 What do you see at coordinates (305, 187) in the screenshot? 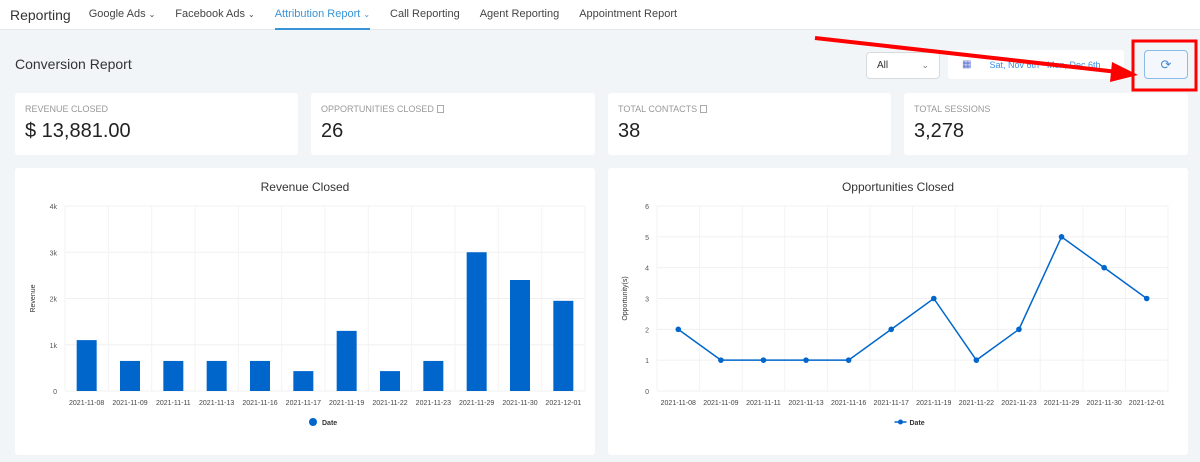
I see `chart-title: Revenue Closed` at bounding box center [305, 187].